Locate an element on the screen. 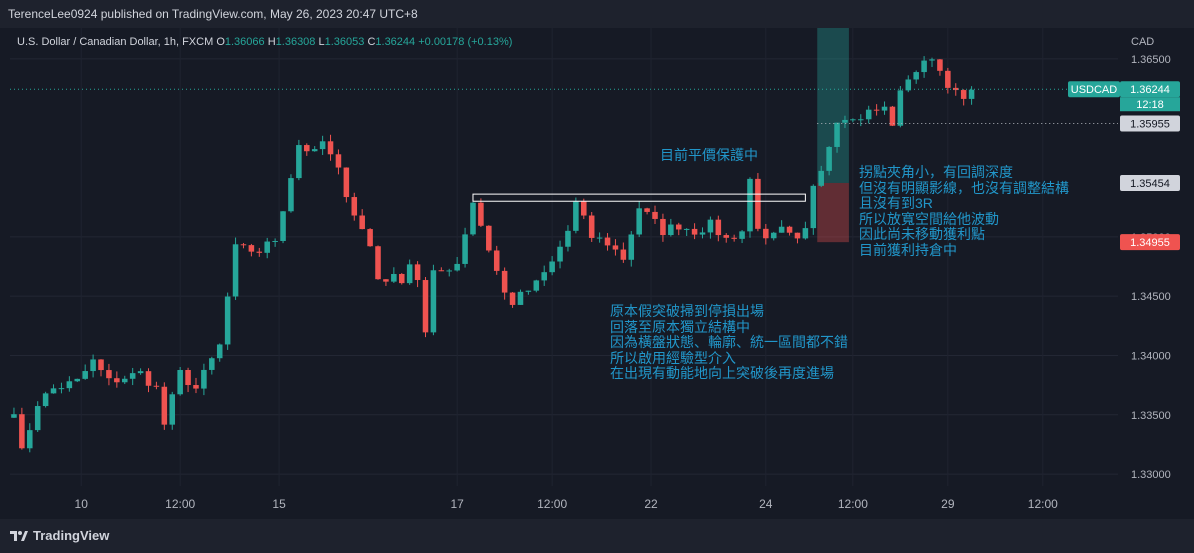 The image size is (1194, 553). symbol-label-bg is located at coordinates (1094, 89).